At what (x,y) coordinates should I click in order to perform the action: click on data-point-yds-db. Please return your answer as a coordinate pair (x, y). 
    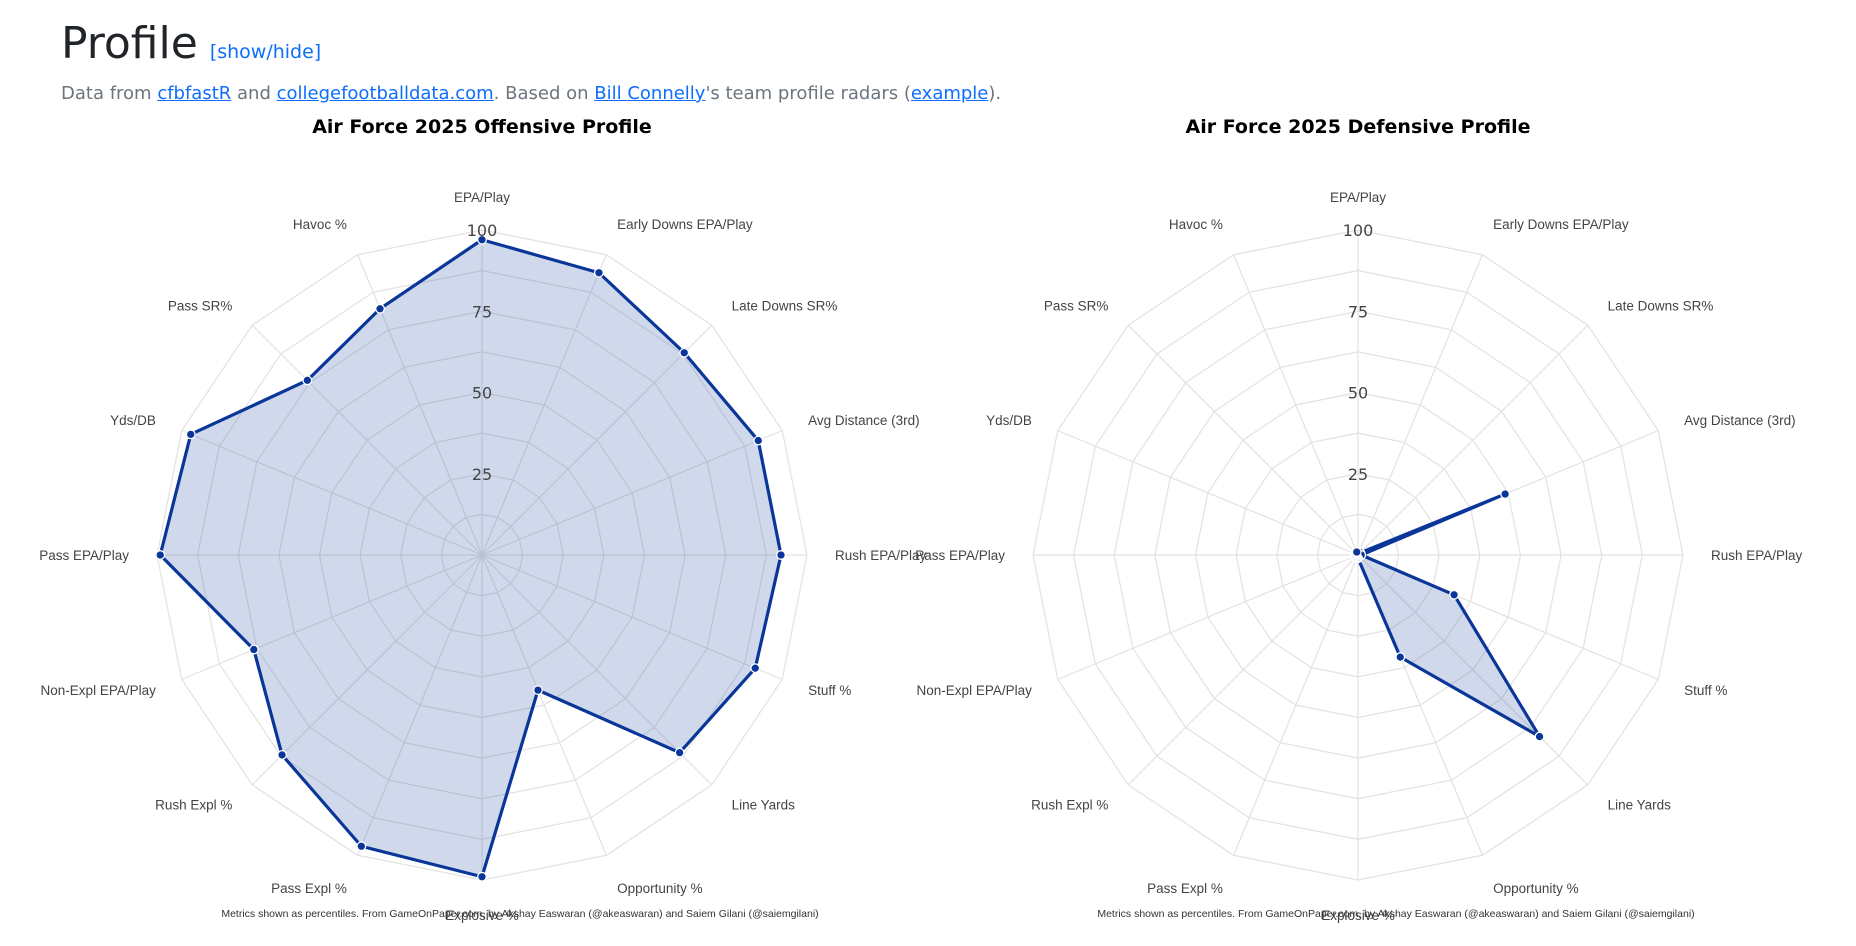
    Looking at the image, I should click on (190, 434).